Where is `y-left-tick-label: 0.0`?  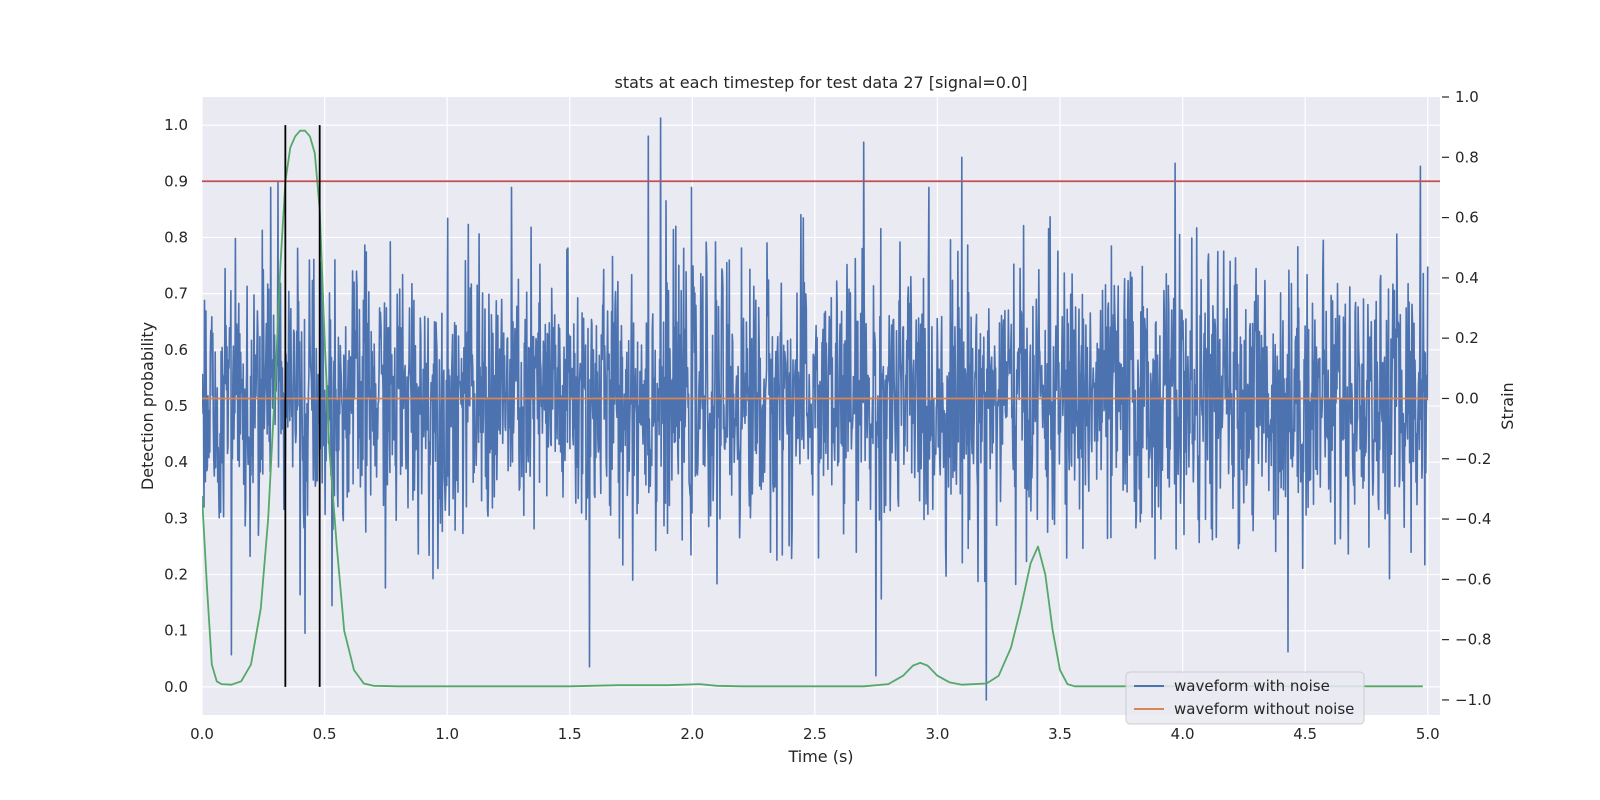 y-left-tick-label: 0.0 is located at coordinates (176, 687).